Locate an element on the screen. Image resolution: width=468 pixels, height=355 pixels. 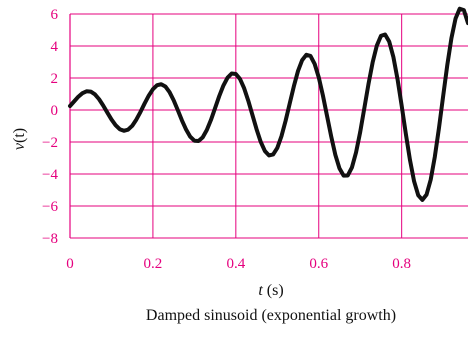
y-tick-label: 4 is located at coordinates (55, 47).